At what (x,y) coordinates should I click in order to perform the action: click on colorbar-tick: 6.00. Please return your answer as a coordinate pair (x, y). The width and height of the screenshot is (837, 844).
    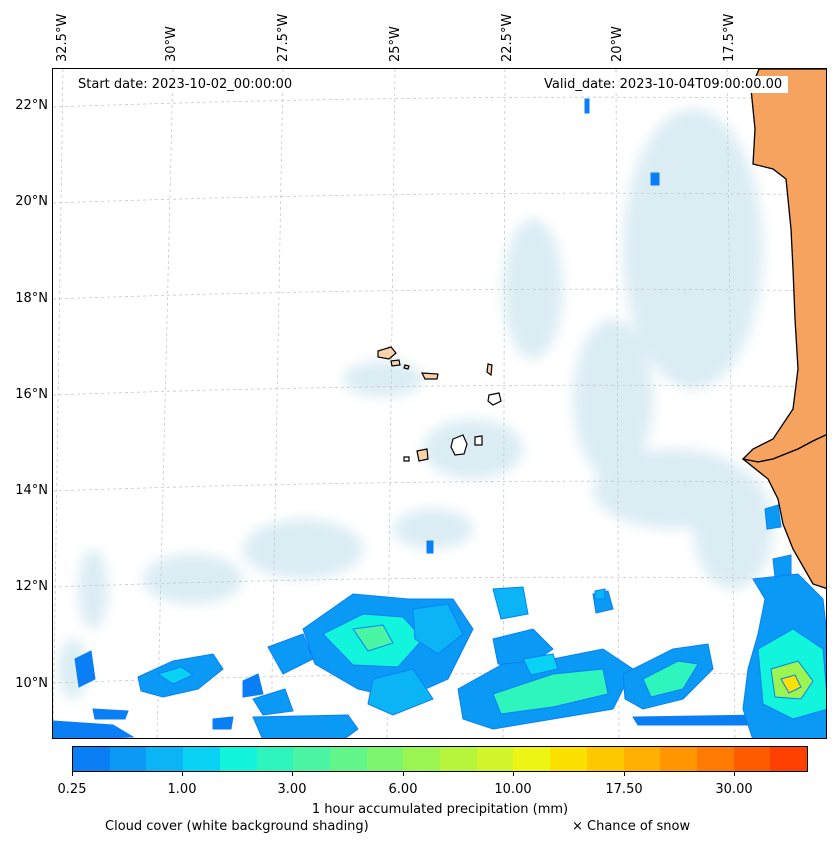
    Looking at the image, I should click on (403, 789).